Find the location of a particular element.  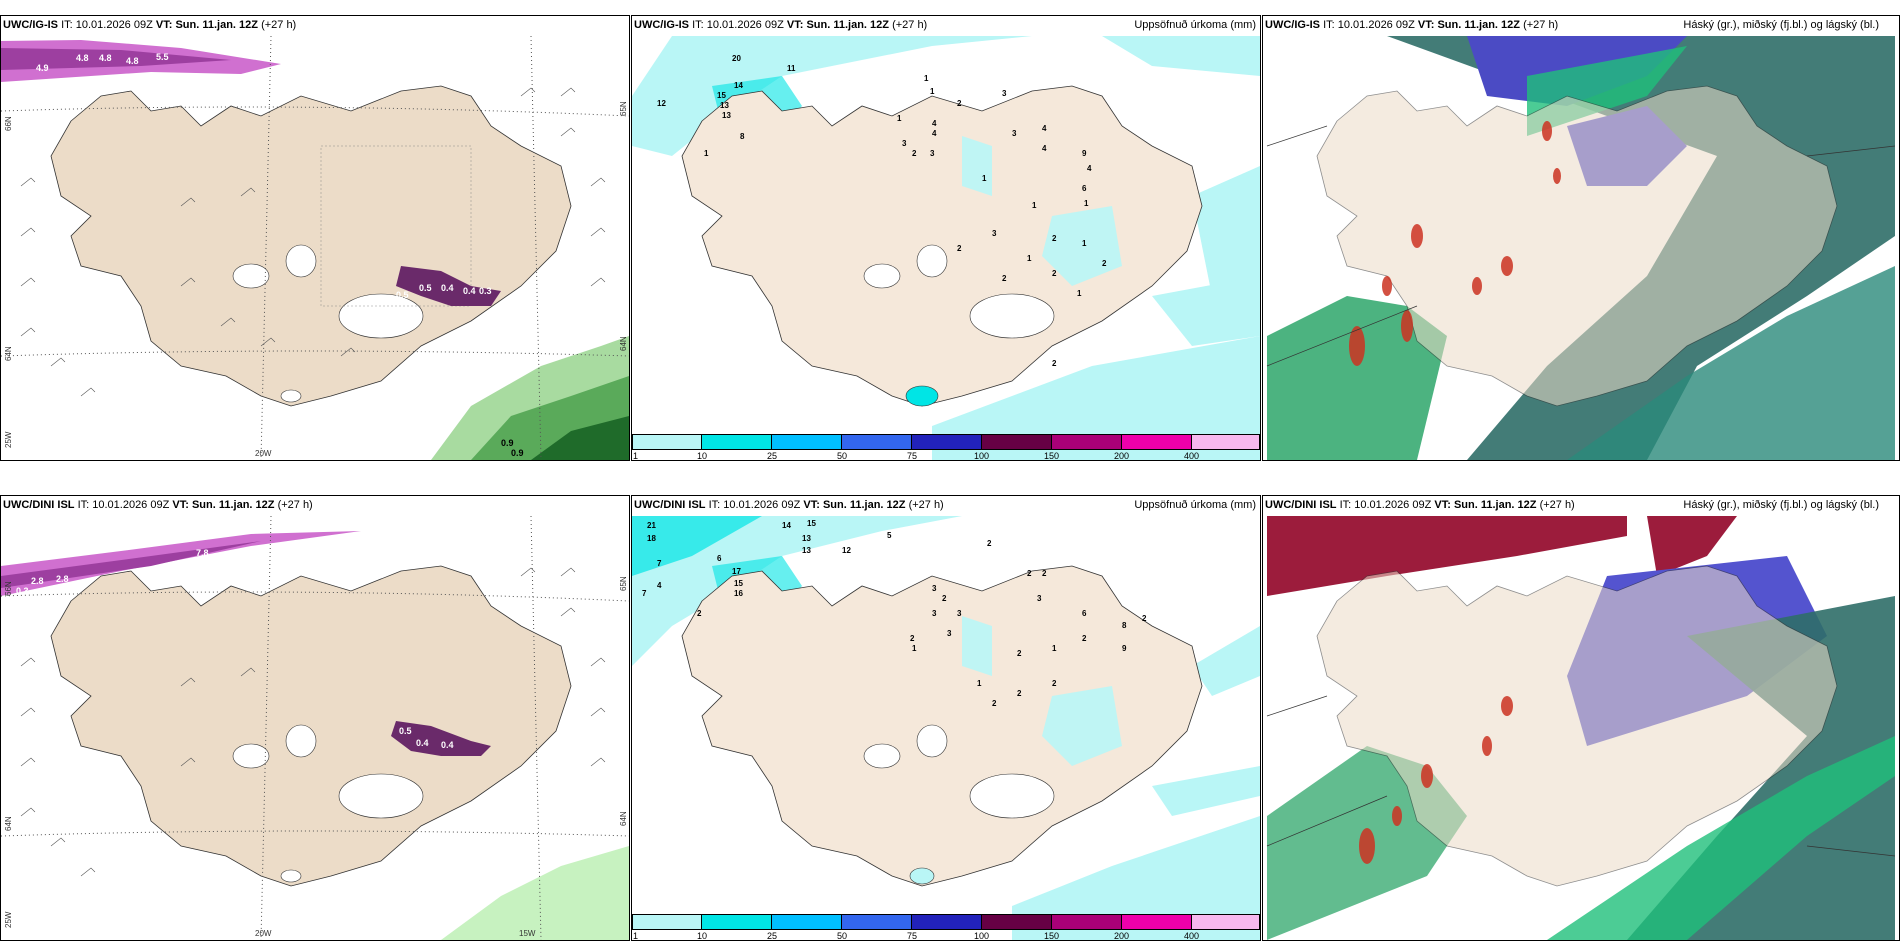

snow-label: 5.5 is located at coordinates (162, 57).